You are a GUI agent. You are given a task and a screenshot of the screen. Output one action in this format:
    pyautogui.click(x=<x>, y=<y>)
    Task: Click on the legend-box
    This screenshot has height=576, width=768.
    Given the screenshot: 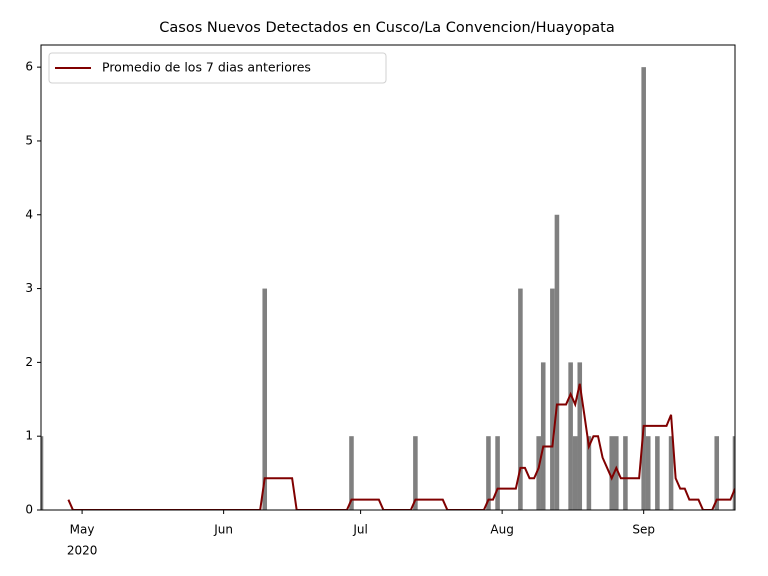 What is the action you would take?
    pyautogui.click(x=217, y=68)
    